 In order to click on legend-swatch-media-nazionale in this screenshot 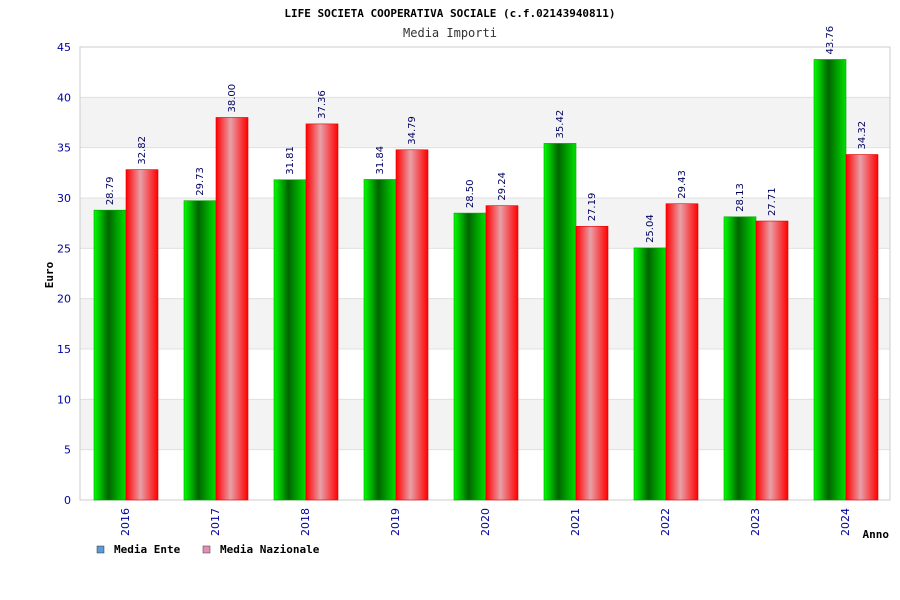, I will do `click(206, 549)`.